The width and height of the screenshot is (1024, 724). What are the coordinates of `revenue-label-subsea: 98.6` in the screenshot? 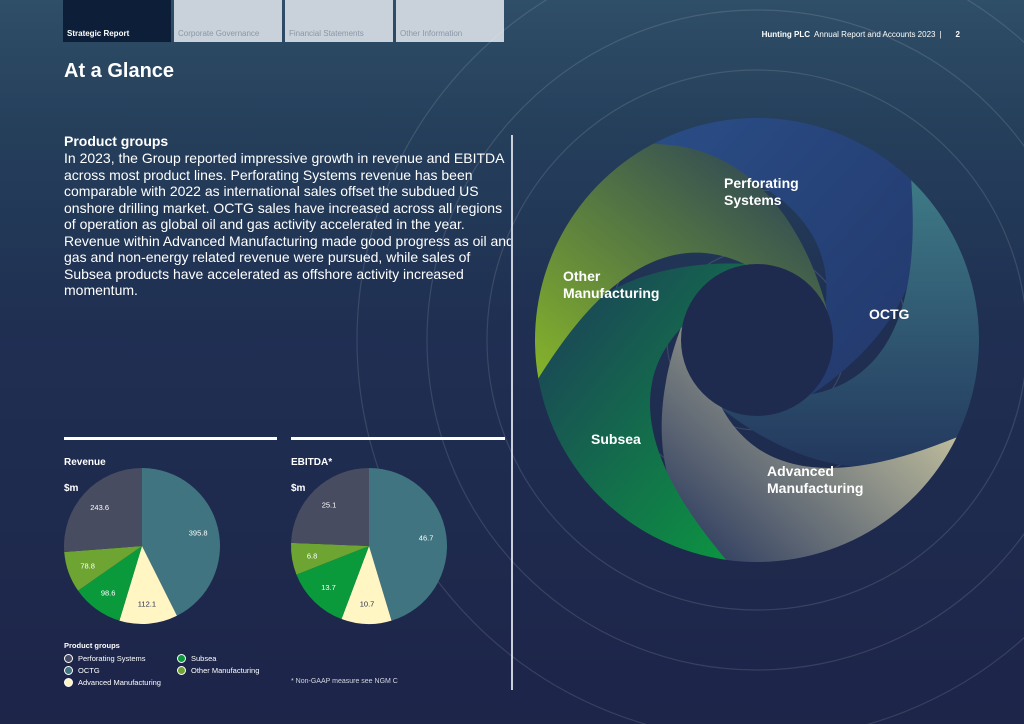 It's located at (108, 593).